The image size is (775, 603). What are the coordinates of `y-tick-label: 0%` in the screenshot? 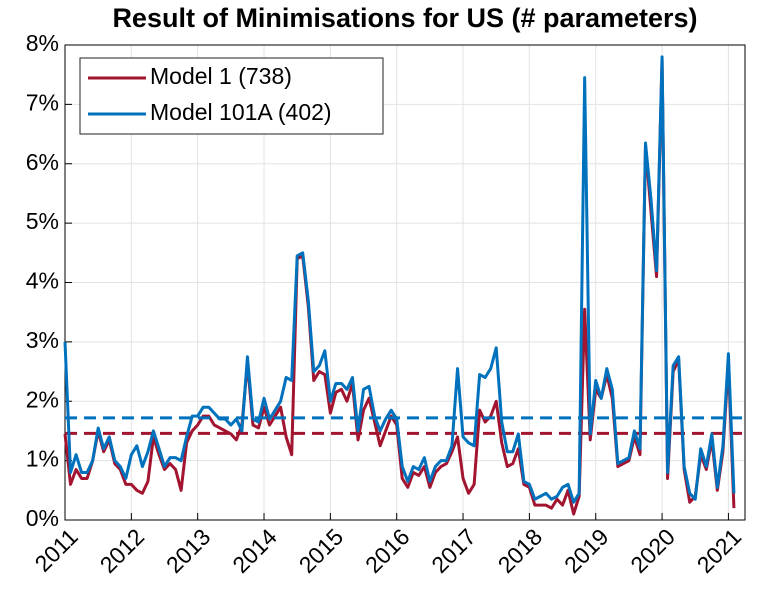 It's located at (42, 518).